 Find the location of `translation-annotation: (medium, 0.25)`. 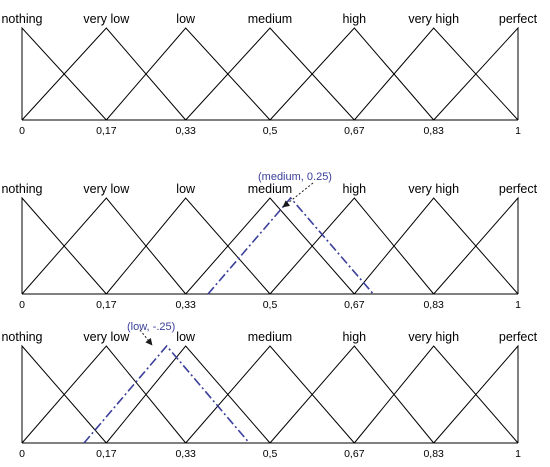

translation-annotation: (medium, 0.25) is located at coordinates (295, 177).